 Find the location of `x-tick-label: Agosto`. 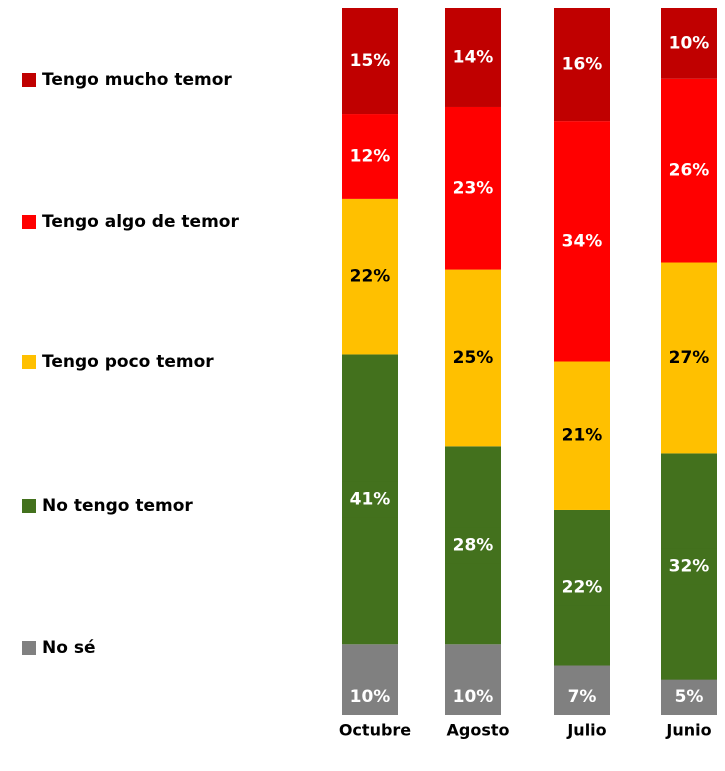

x-tick-label: Agosto is located at coordinates (478, 730).